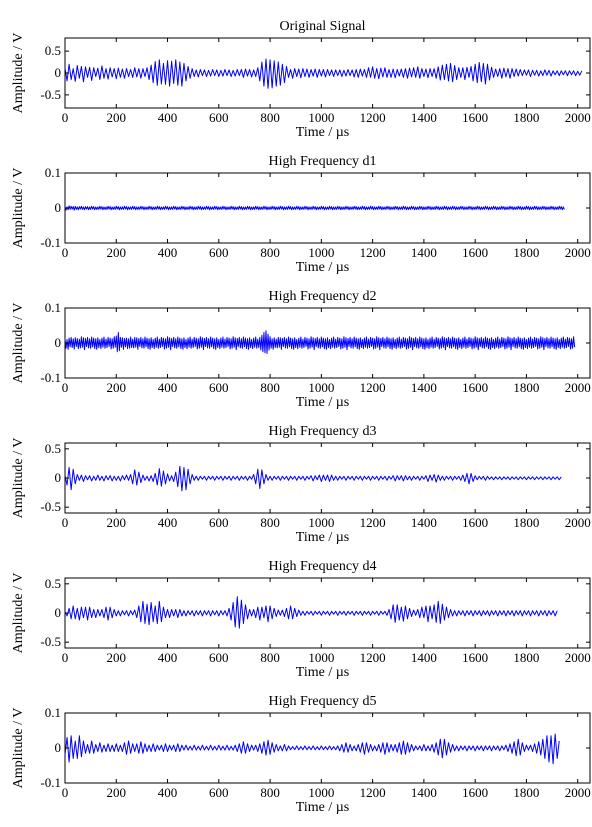  What do you see at coordinates (322, 701) in the screenshot?
I see `subplot-title: High Frequency d5` at bounding box center [322, 701].